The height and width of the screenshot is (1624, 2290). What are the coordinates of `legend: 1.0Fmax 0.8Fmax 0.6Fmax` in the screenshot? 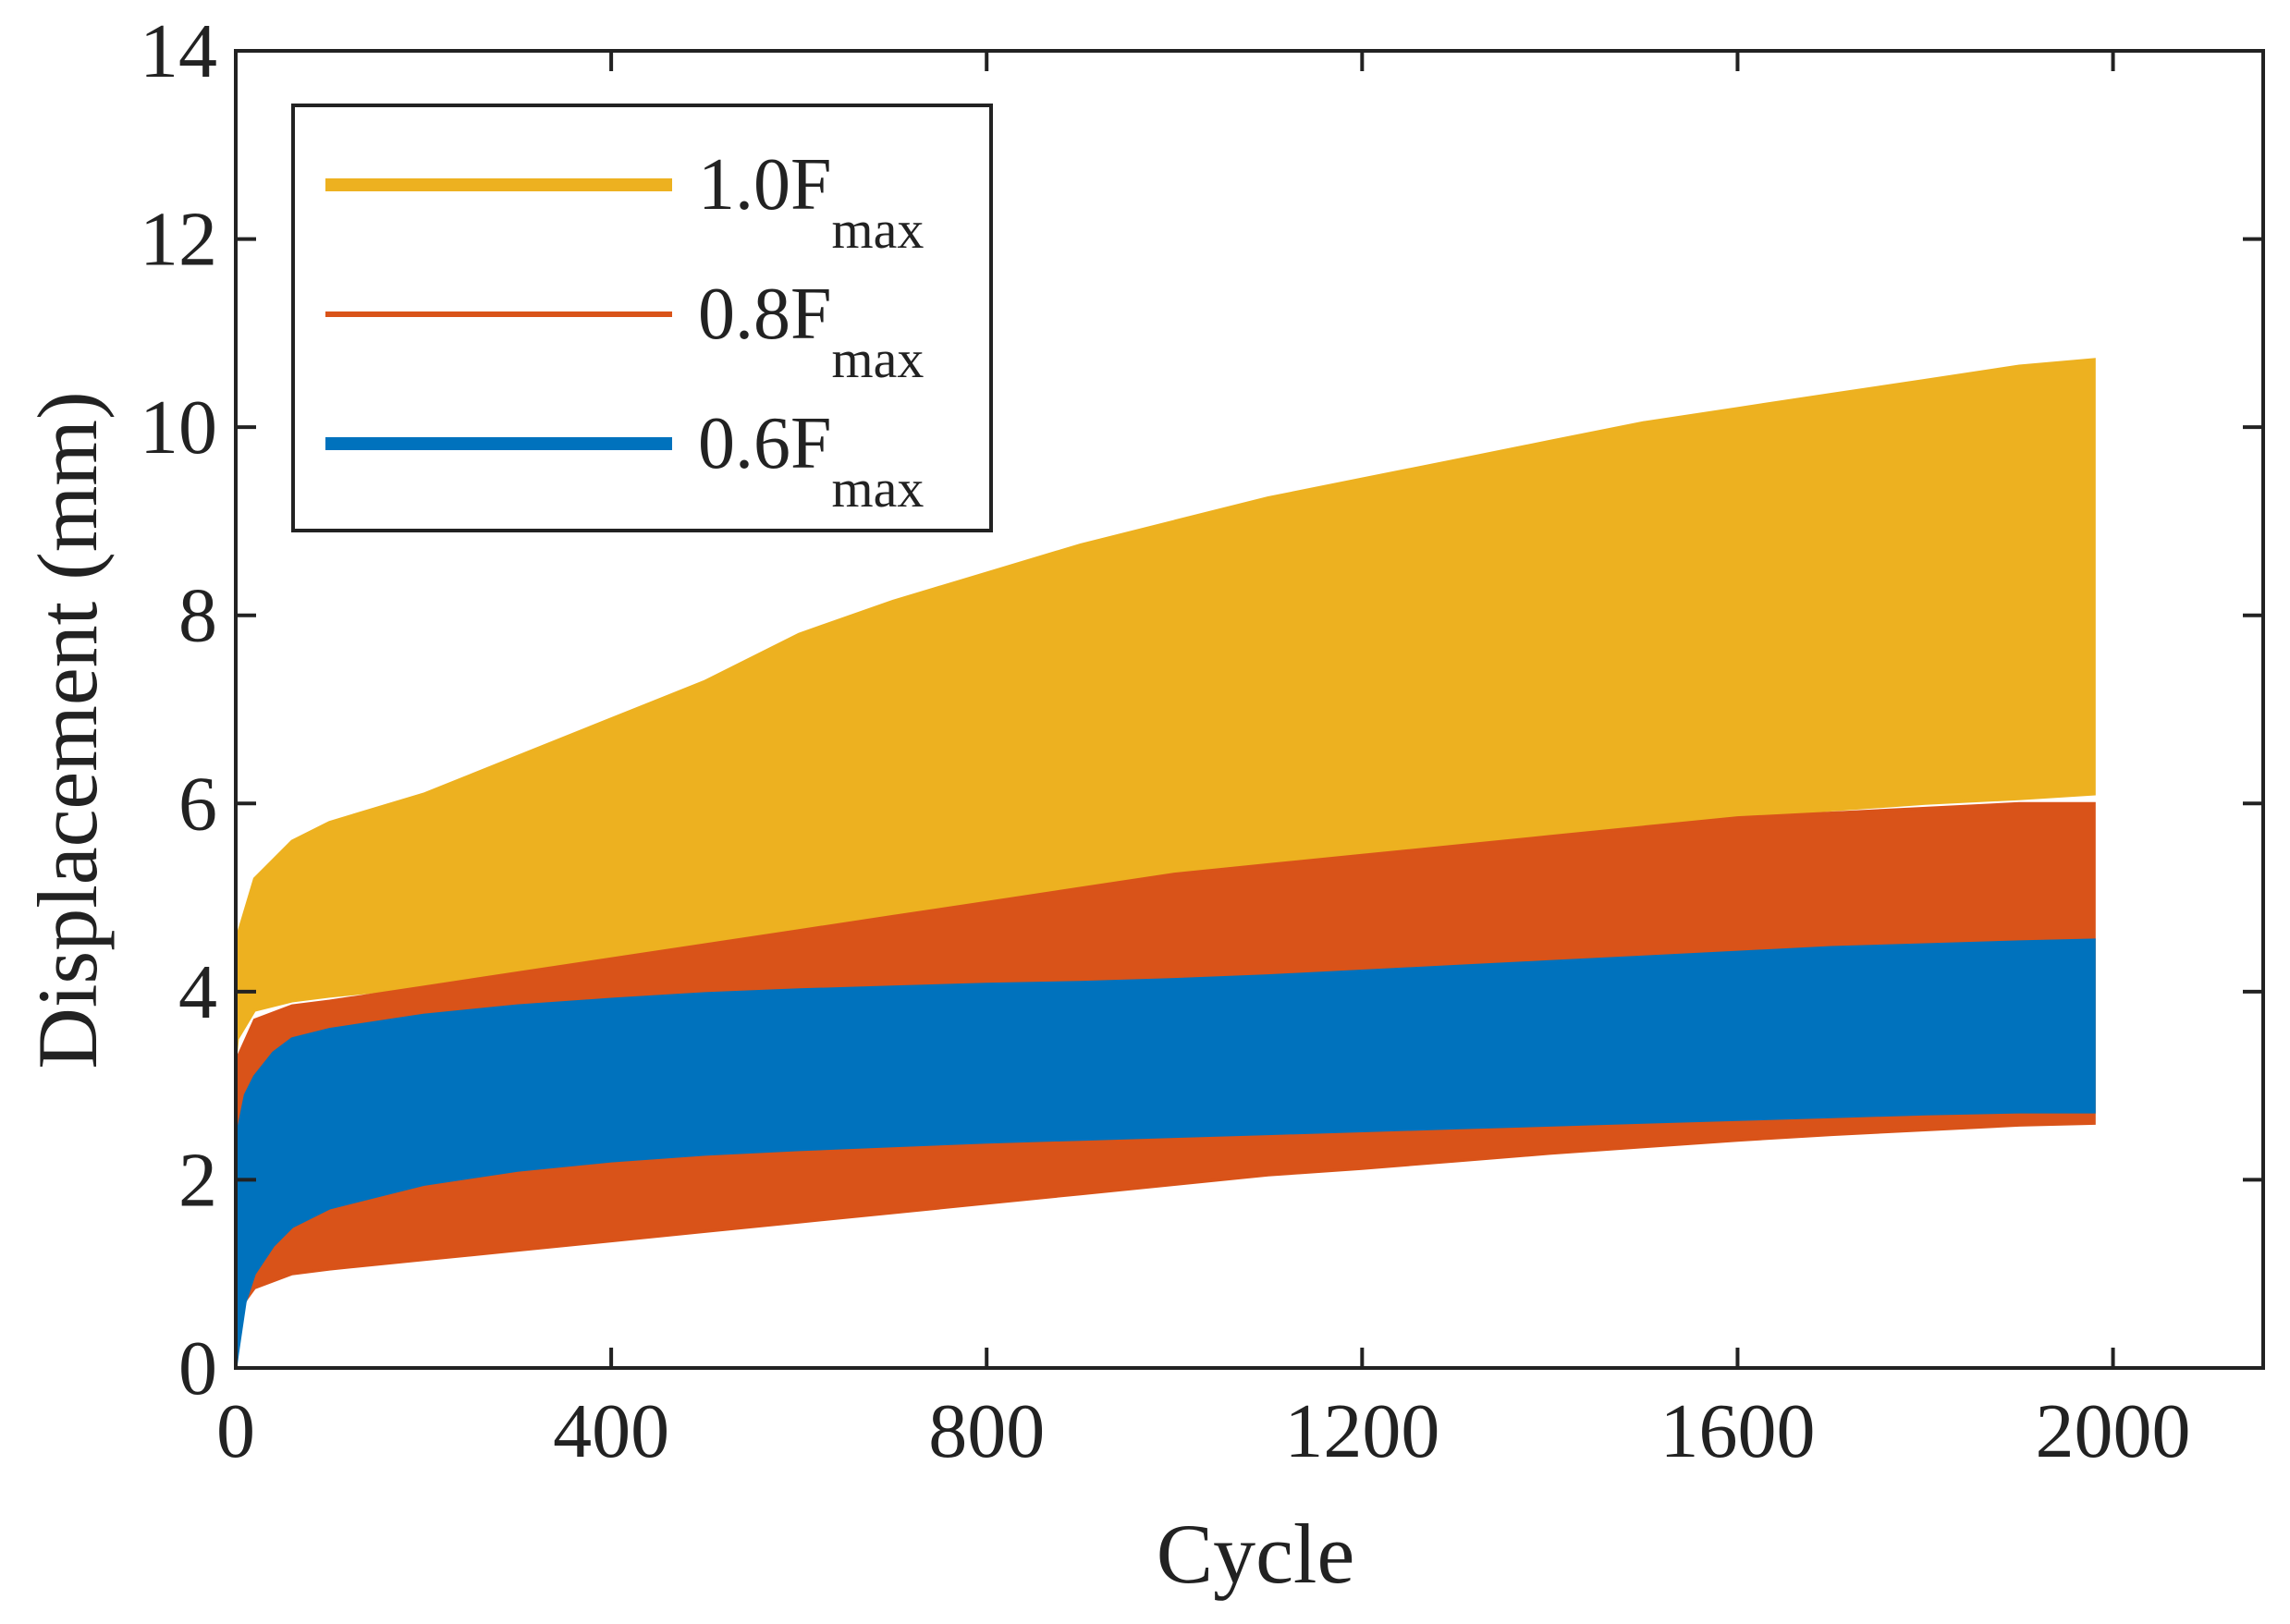 It's located at (642, 318).